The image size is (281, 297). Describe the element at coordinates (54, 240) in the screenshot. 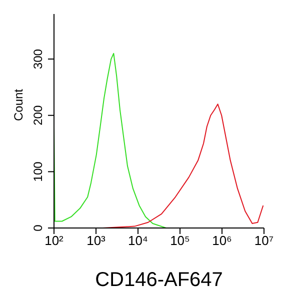

I see `x-tick-label: 10²` at that location.